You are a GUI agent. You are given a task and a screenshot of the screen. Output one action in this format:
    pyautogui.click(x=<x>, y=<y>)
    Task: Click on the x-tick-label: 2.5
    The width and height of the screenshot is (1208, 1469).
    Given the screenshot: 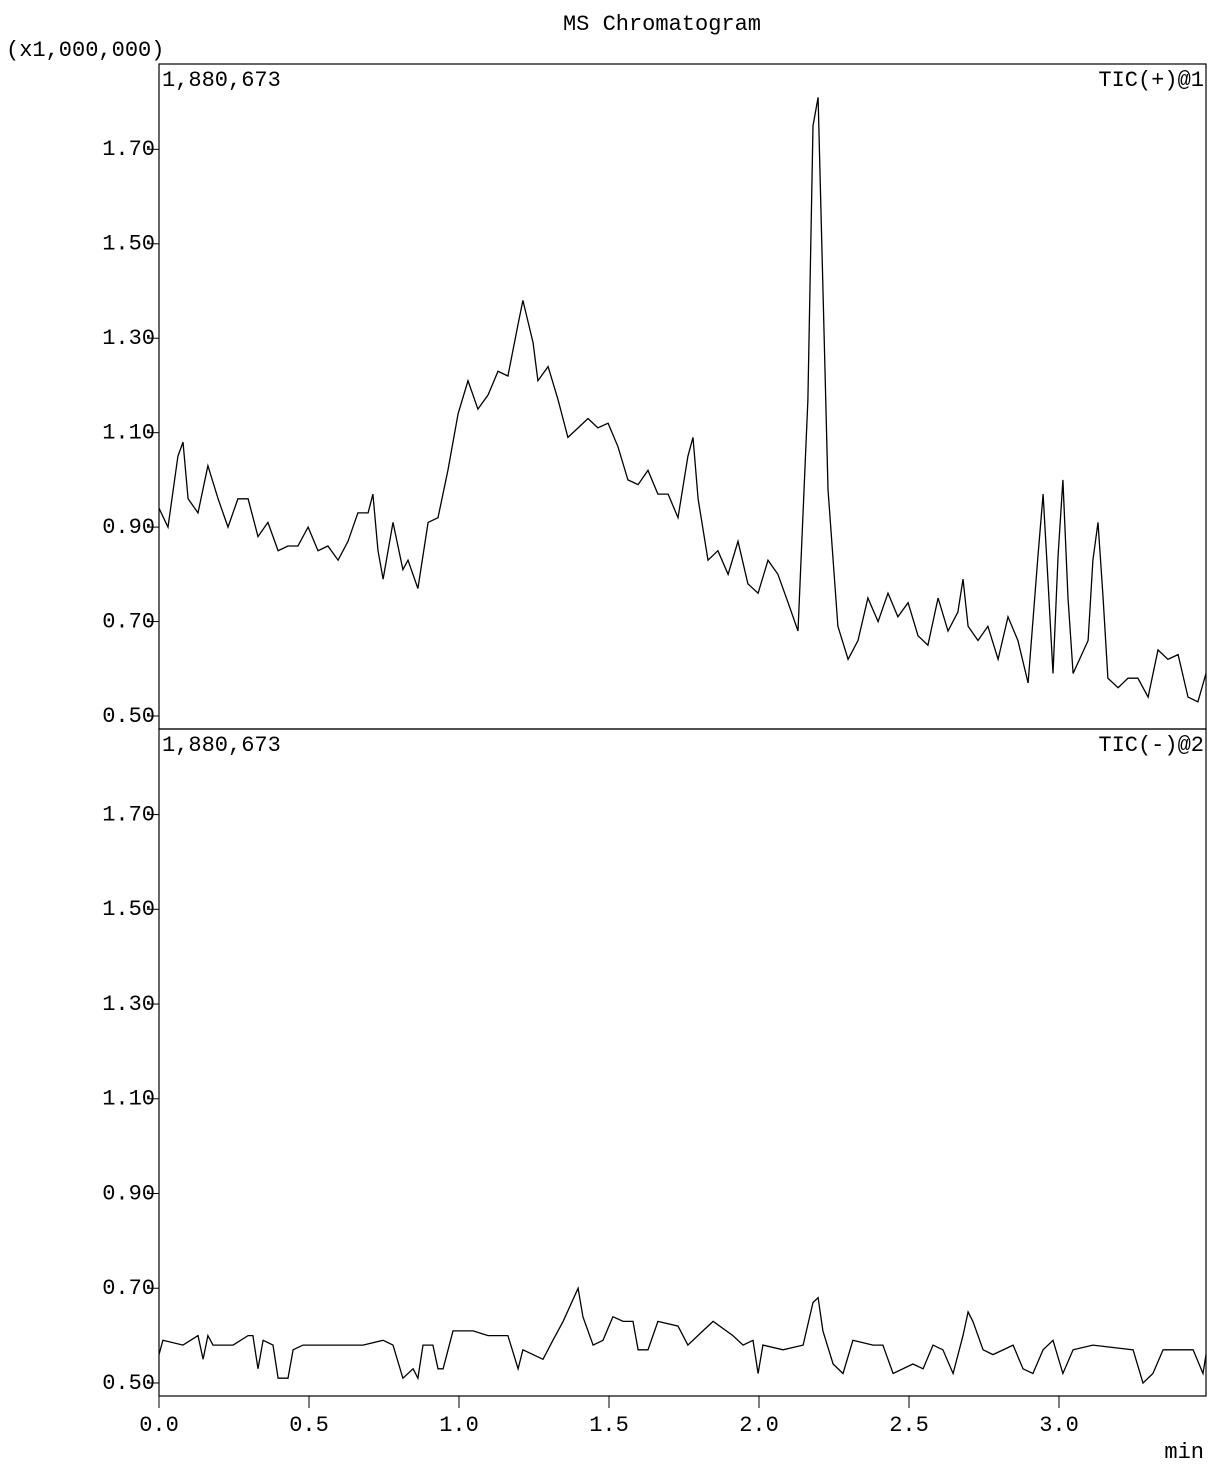 What is the action you would take?
    pyautogui.click(x=909, y=1425)
    